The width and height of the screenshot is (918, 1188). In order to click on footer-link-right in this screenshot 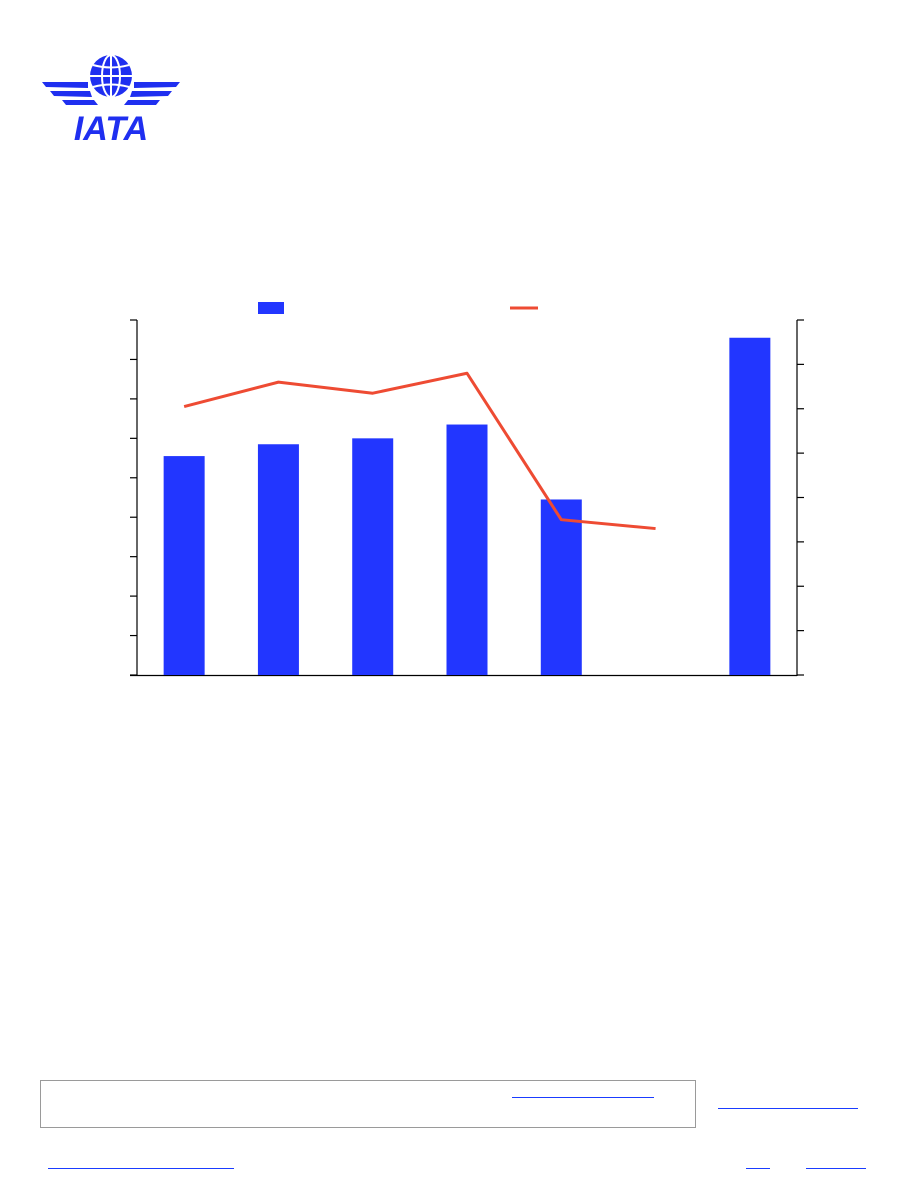, I will do `click(836, 1168)`.